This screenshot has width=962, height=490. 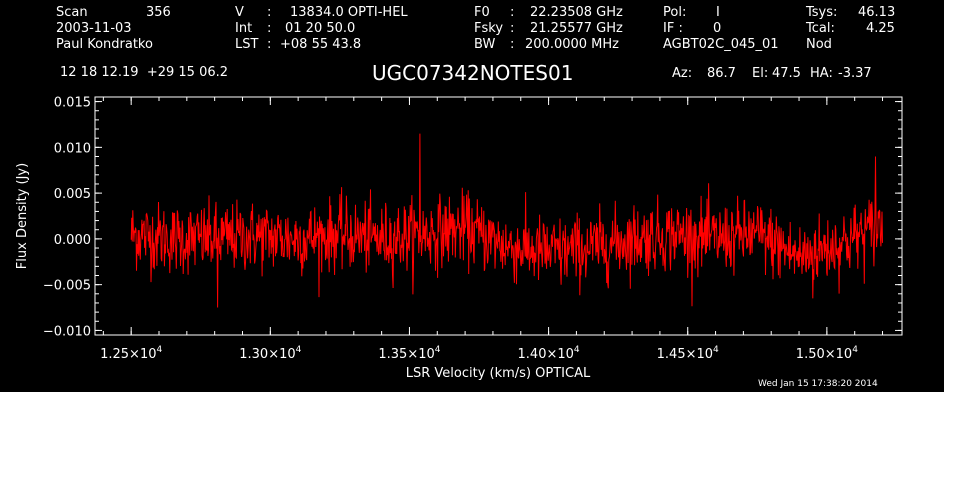 What do you see at coordinates (67, 286) in the screenshot?
I see `y-tick-label: −0.005` at bounding box center [67, 286].